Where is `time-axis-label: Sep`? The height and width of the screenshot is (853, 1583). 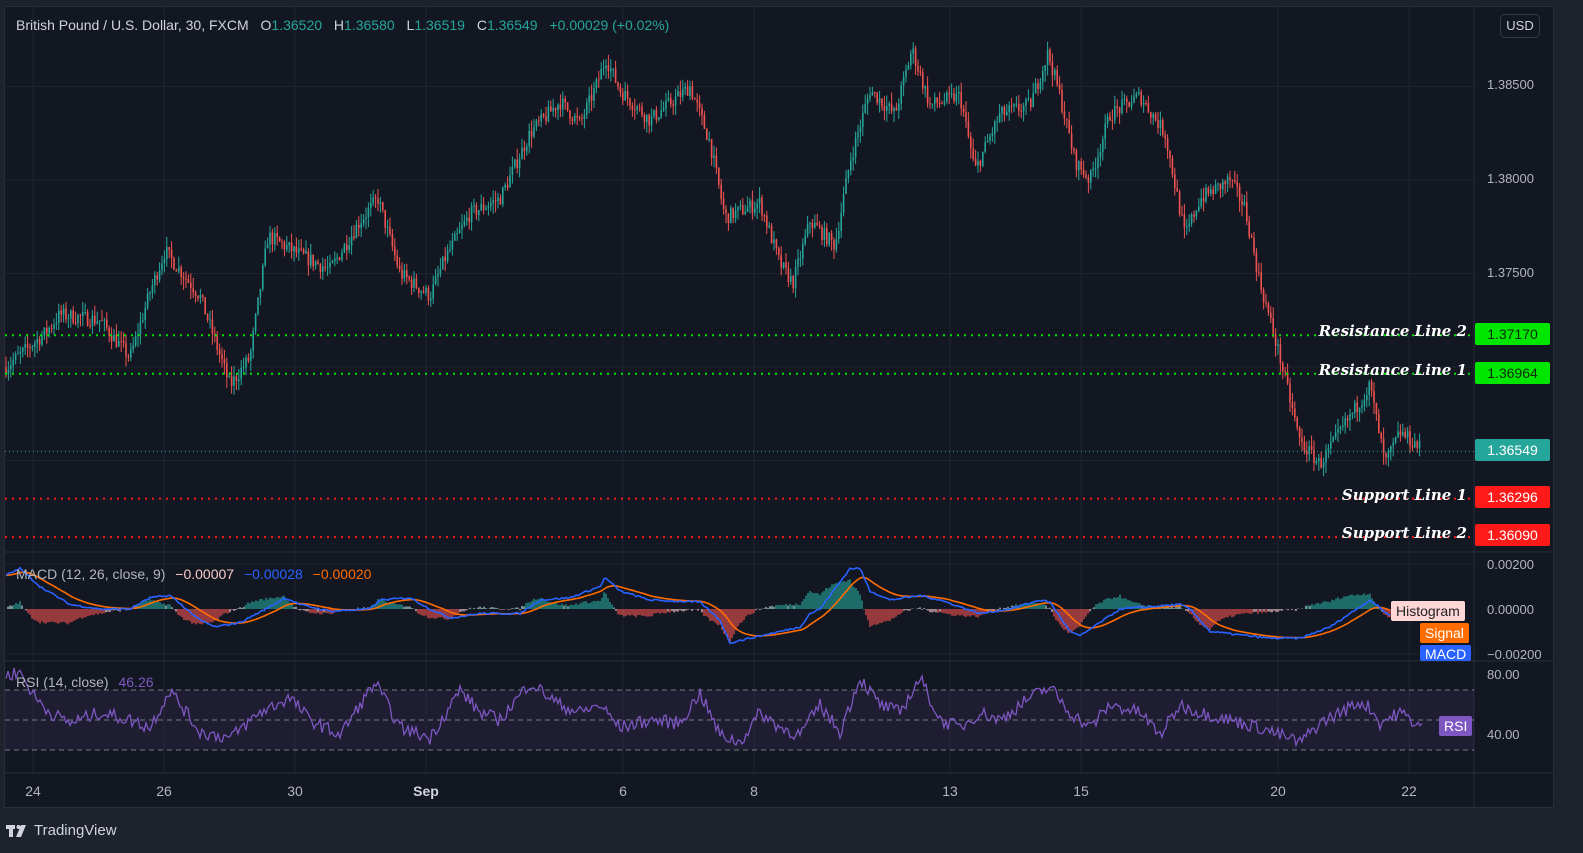 time-axis-label: Sep is located at coordinates (426, 791).